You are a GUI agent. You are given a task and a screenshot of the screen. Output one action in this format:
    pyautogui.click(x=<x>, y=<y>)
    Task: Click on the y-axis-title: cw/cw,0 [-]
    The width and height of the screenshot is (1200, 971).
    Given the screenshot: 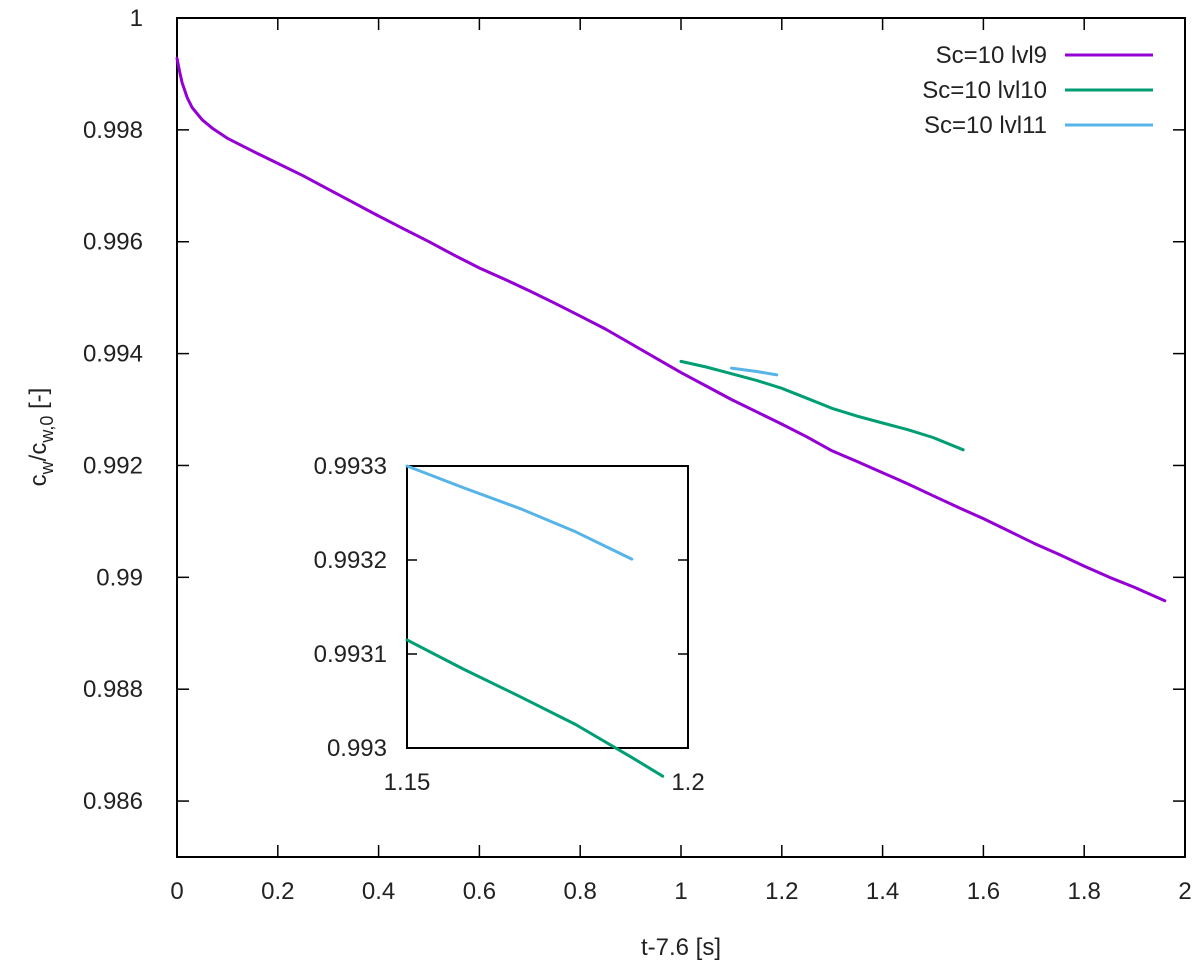 What is the action you would take?
    pyautogui.click(x=41, y=437)
    